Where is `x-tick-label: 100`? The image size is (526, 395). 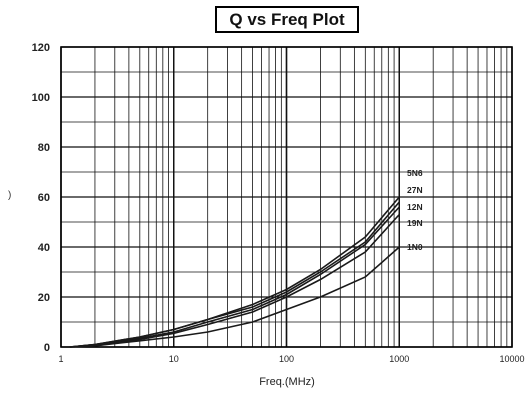
x-tick-label: 100 is located at coordinates (286, 359).